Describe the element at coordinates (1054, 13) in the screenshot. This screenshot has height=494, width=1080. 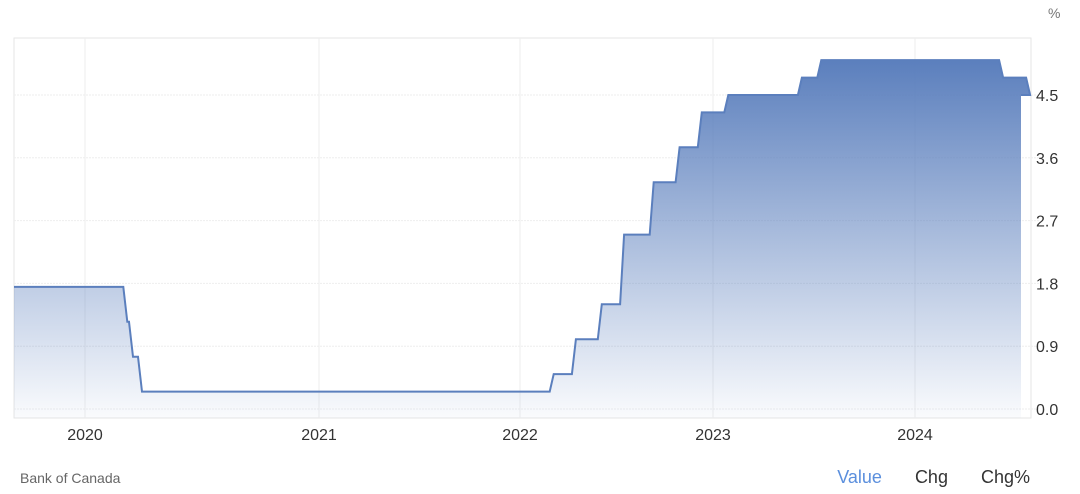
I see `y-unit-label: %` at that location.